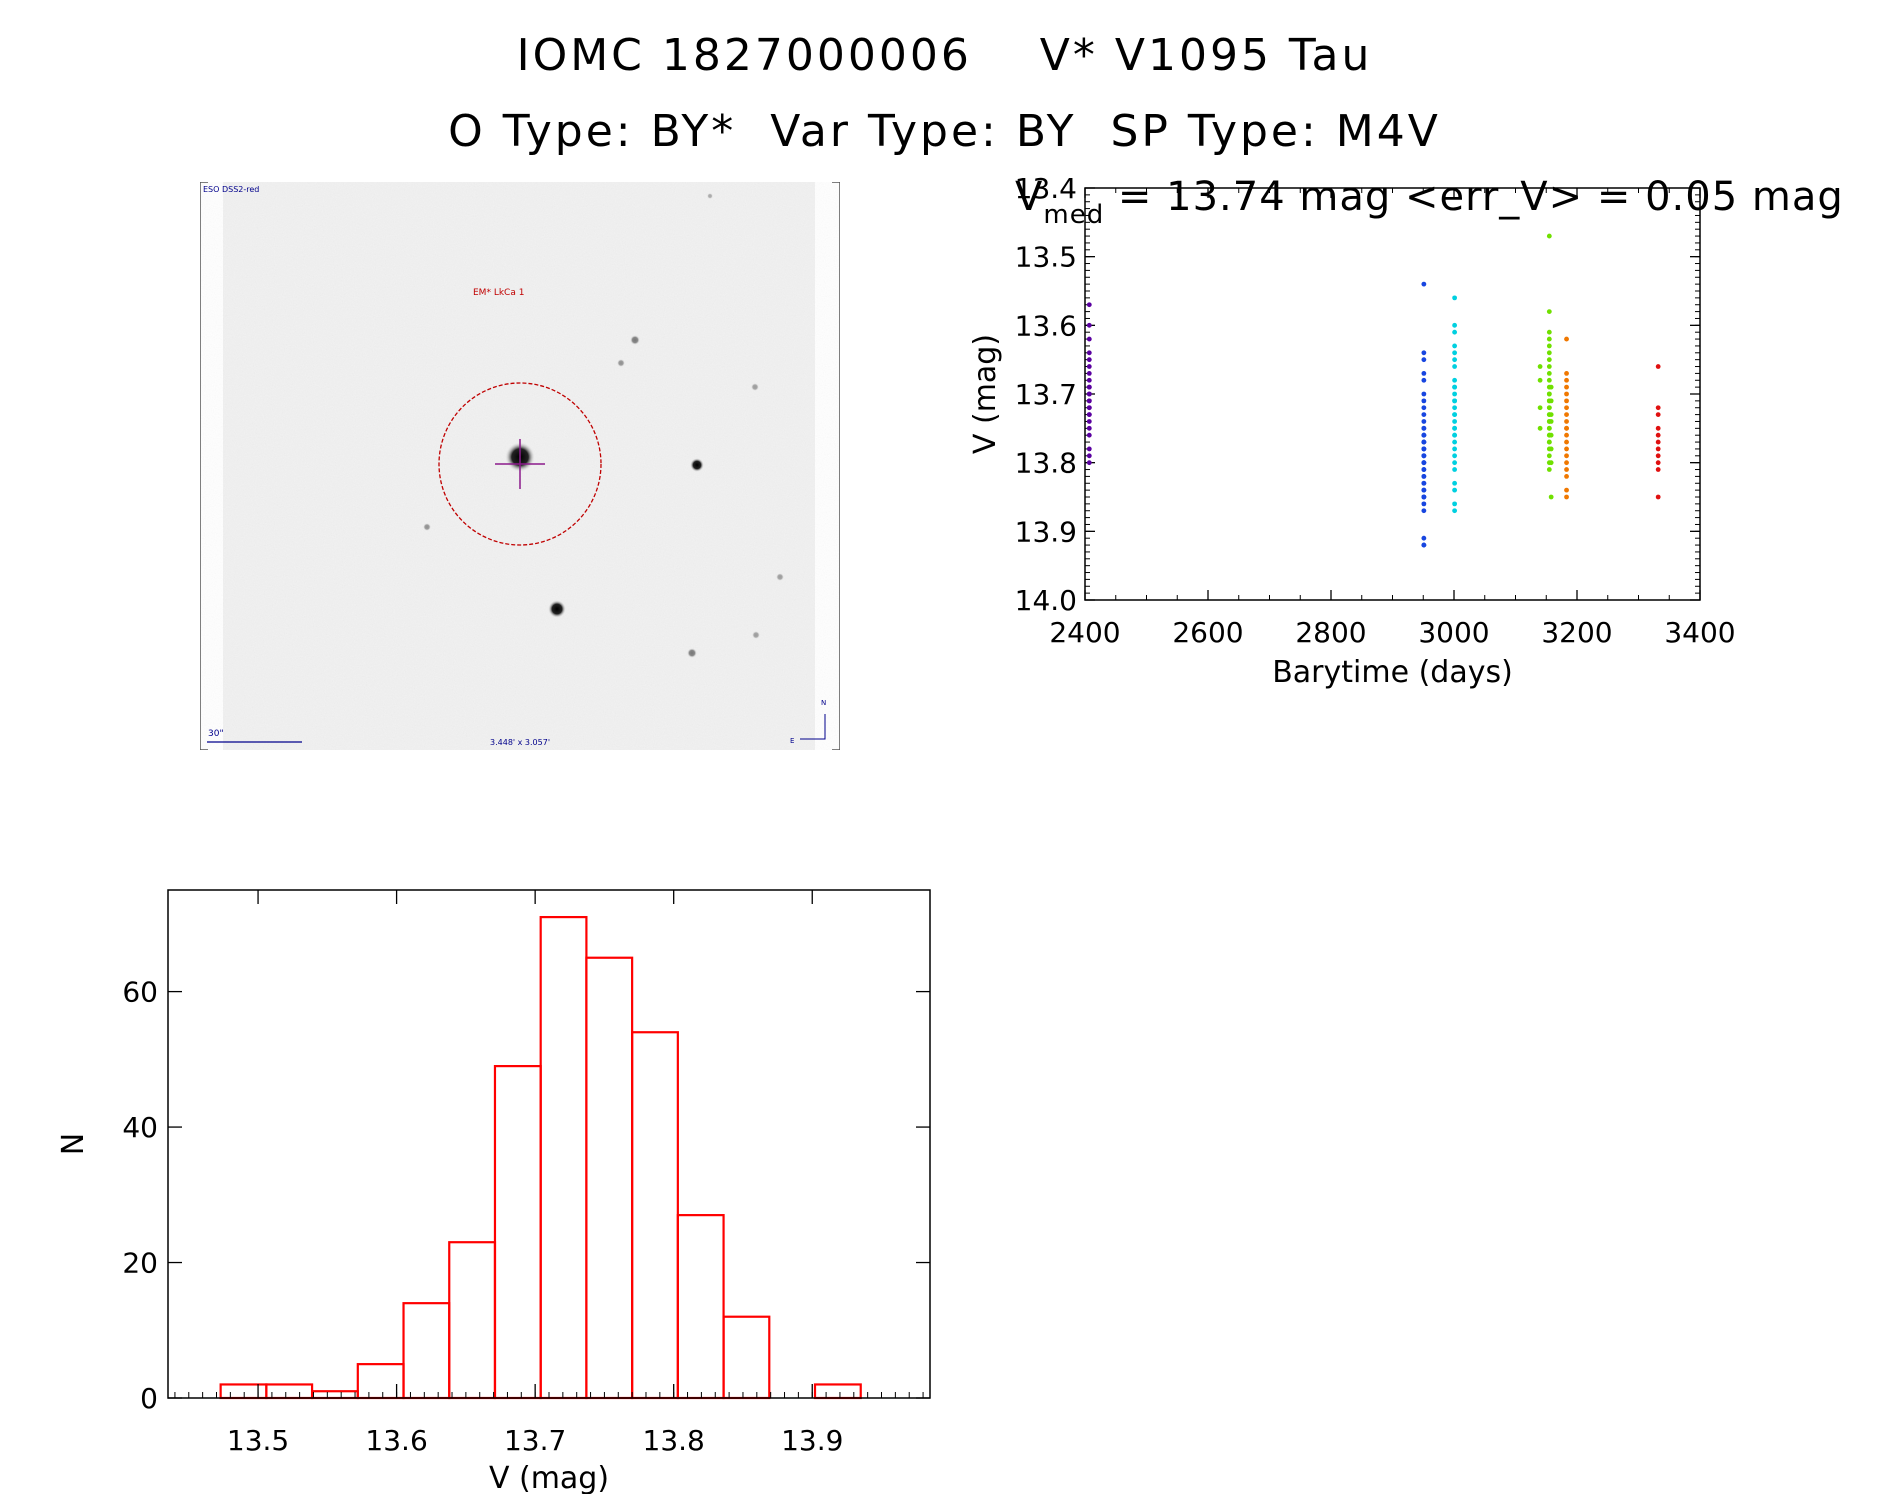 The height and width of the screenshot is (1498, 1889). I want to click on fov-label: 3.448' x 3.057', so click(520, 742).